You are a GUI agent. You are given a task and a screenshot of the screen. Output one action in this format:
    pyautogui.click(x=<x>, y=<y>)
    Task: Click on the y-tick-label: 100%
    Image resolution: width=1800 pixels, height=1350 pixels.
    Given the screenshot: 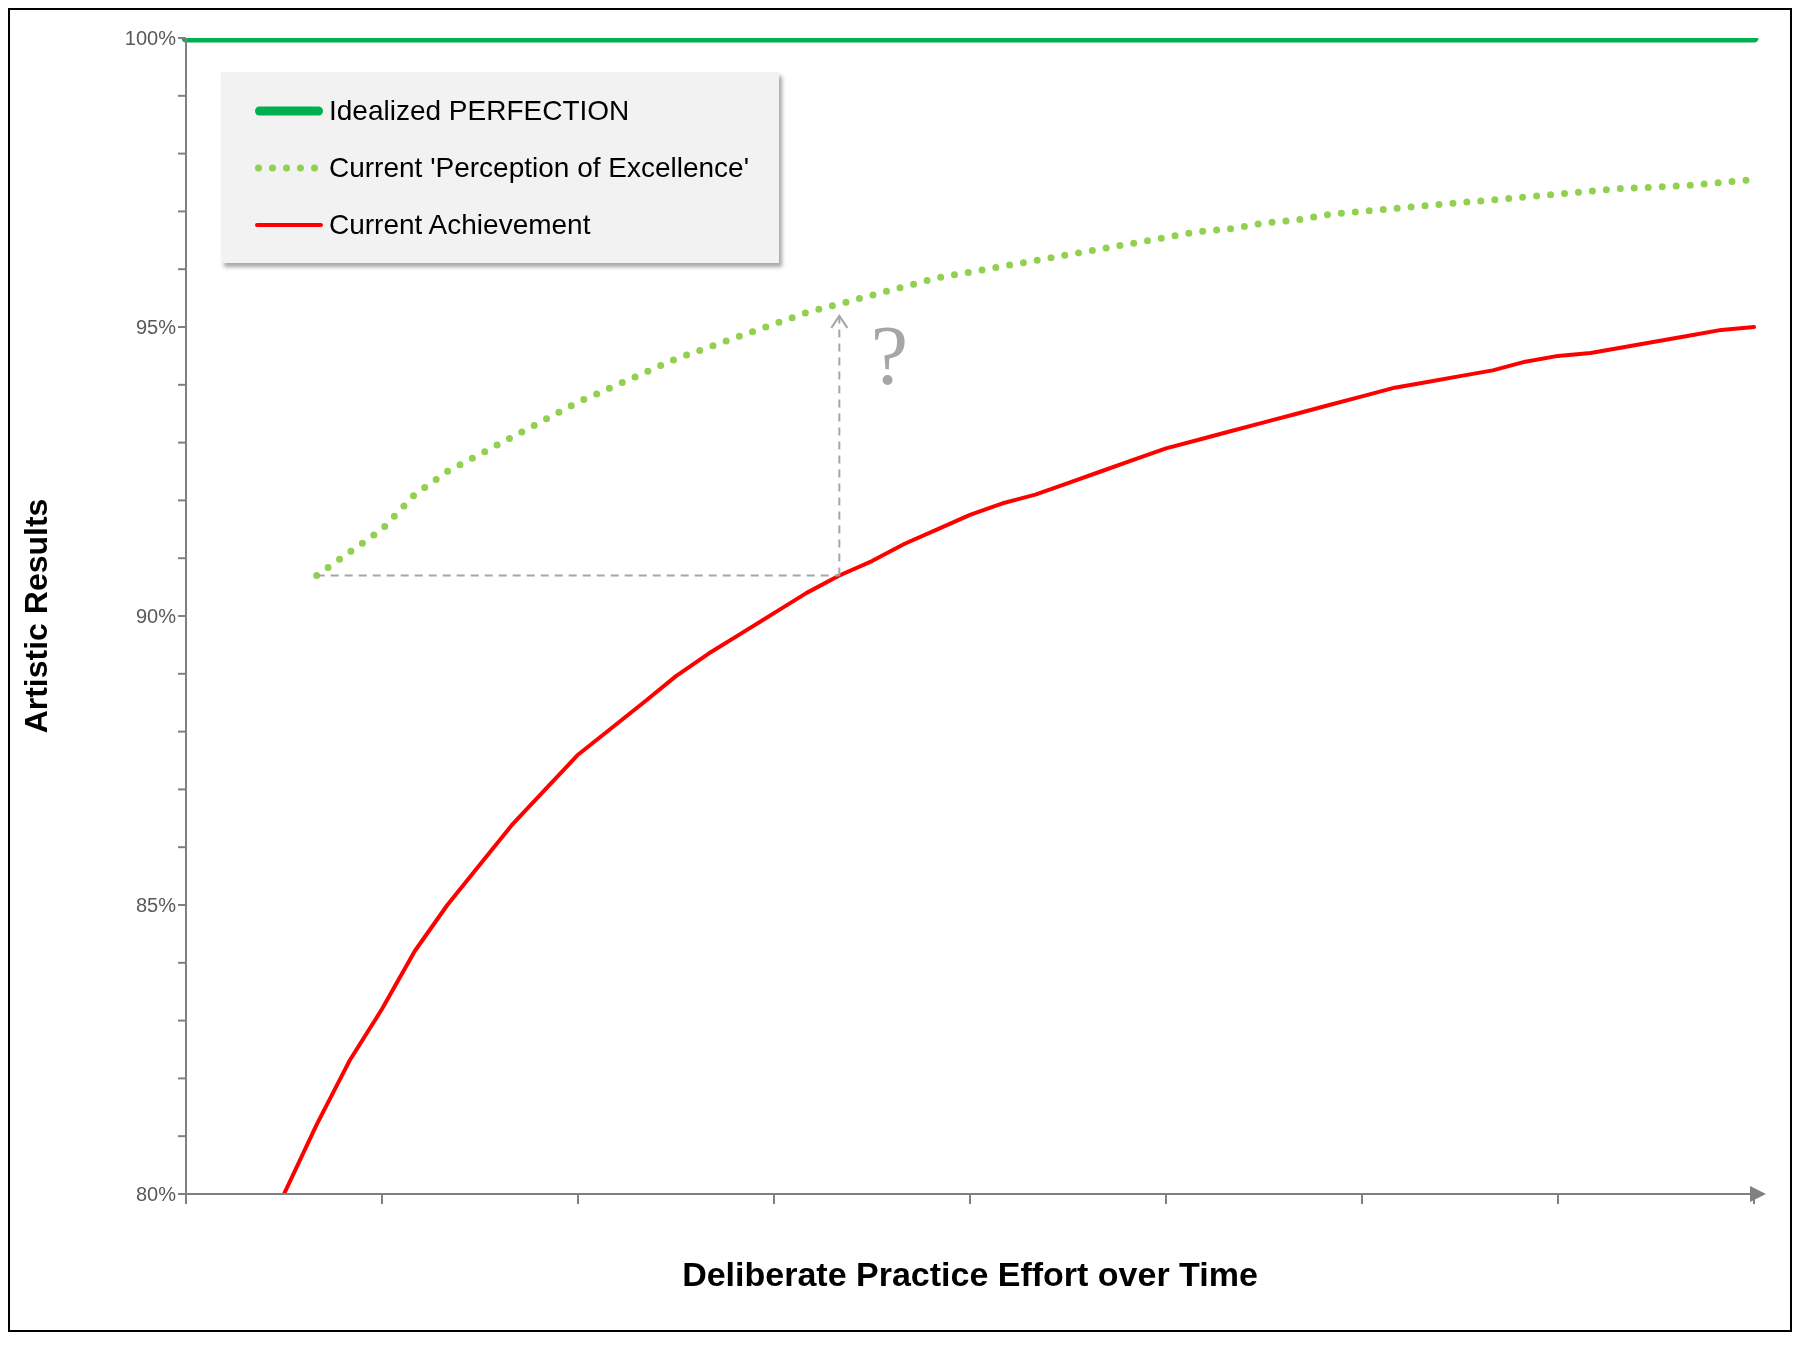 What is the action you would take?
    pyautogui.click(x=150, y=38)
    